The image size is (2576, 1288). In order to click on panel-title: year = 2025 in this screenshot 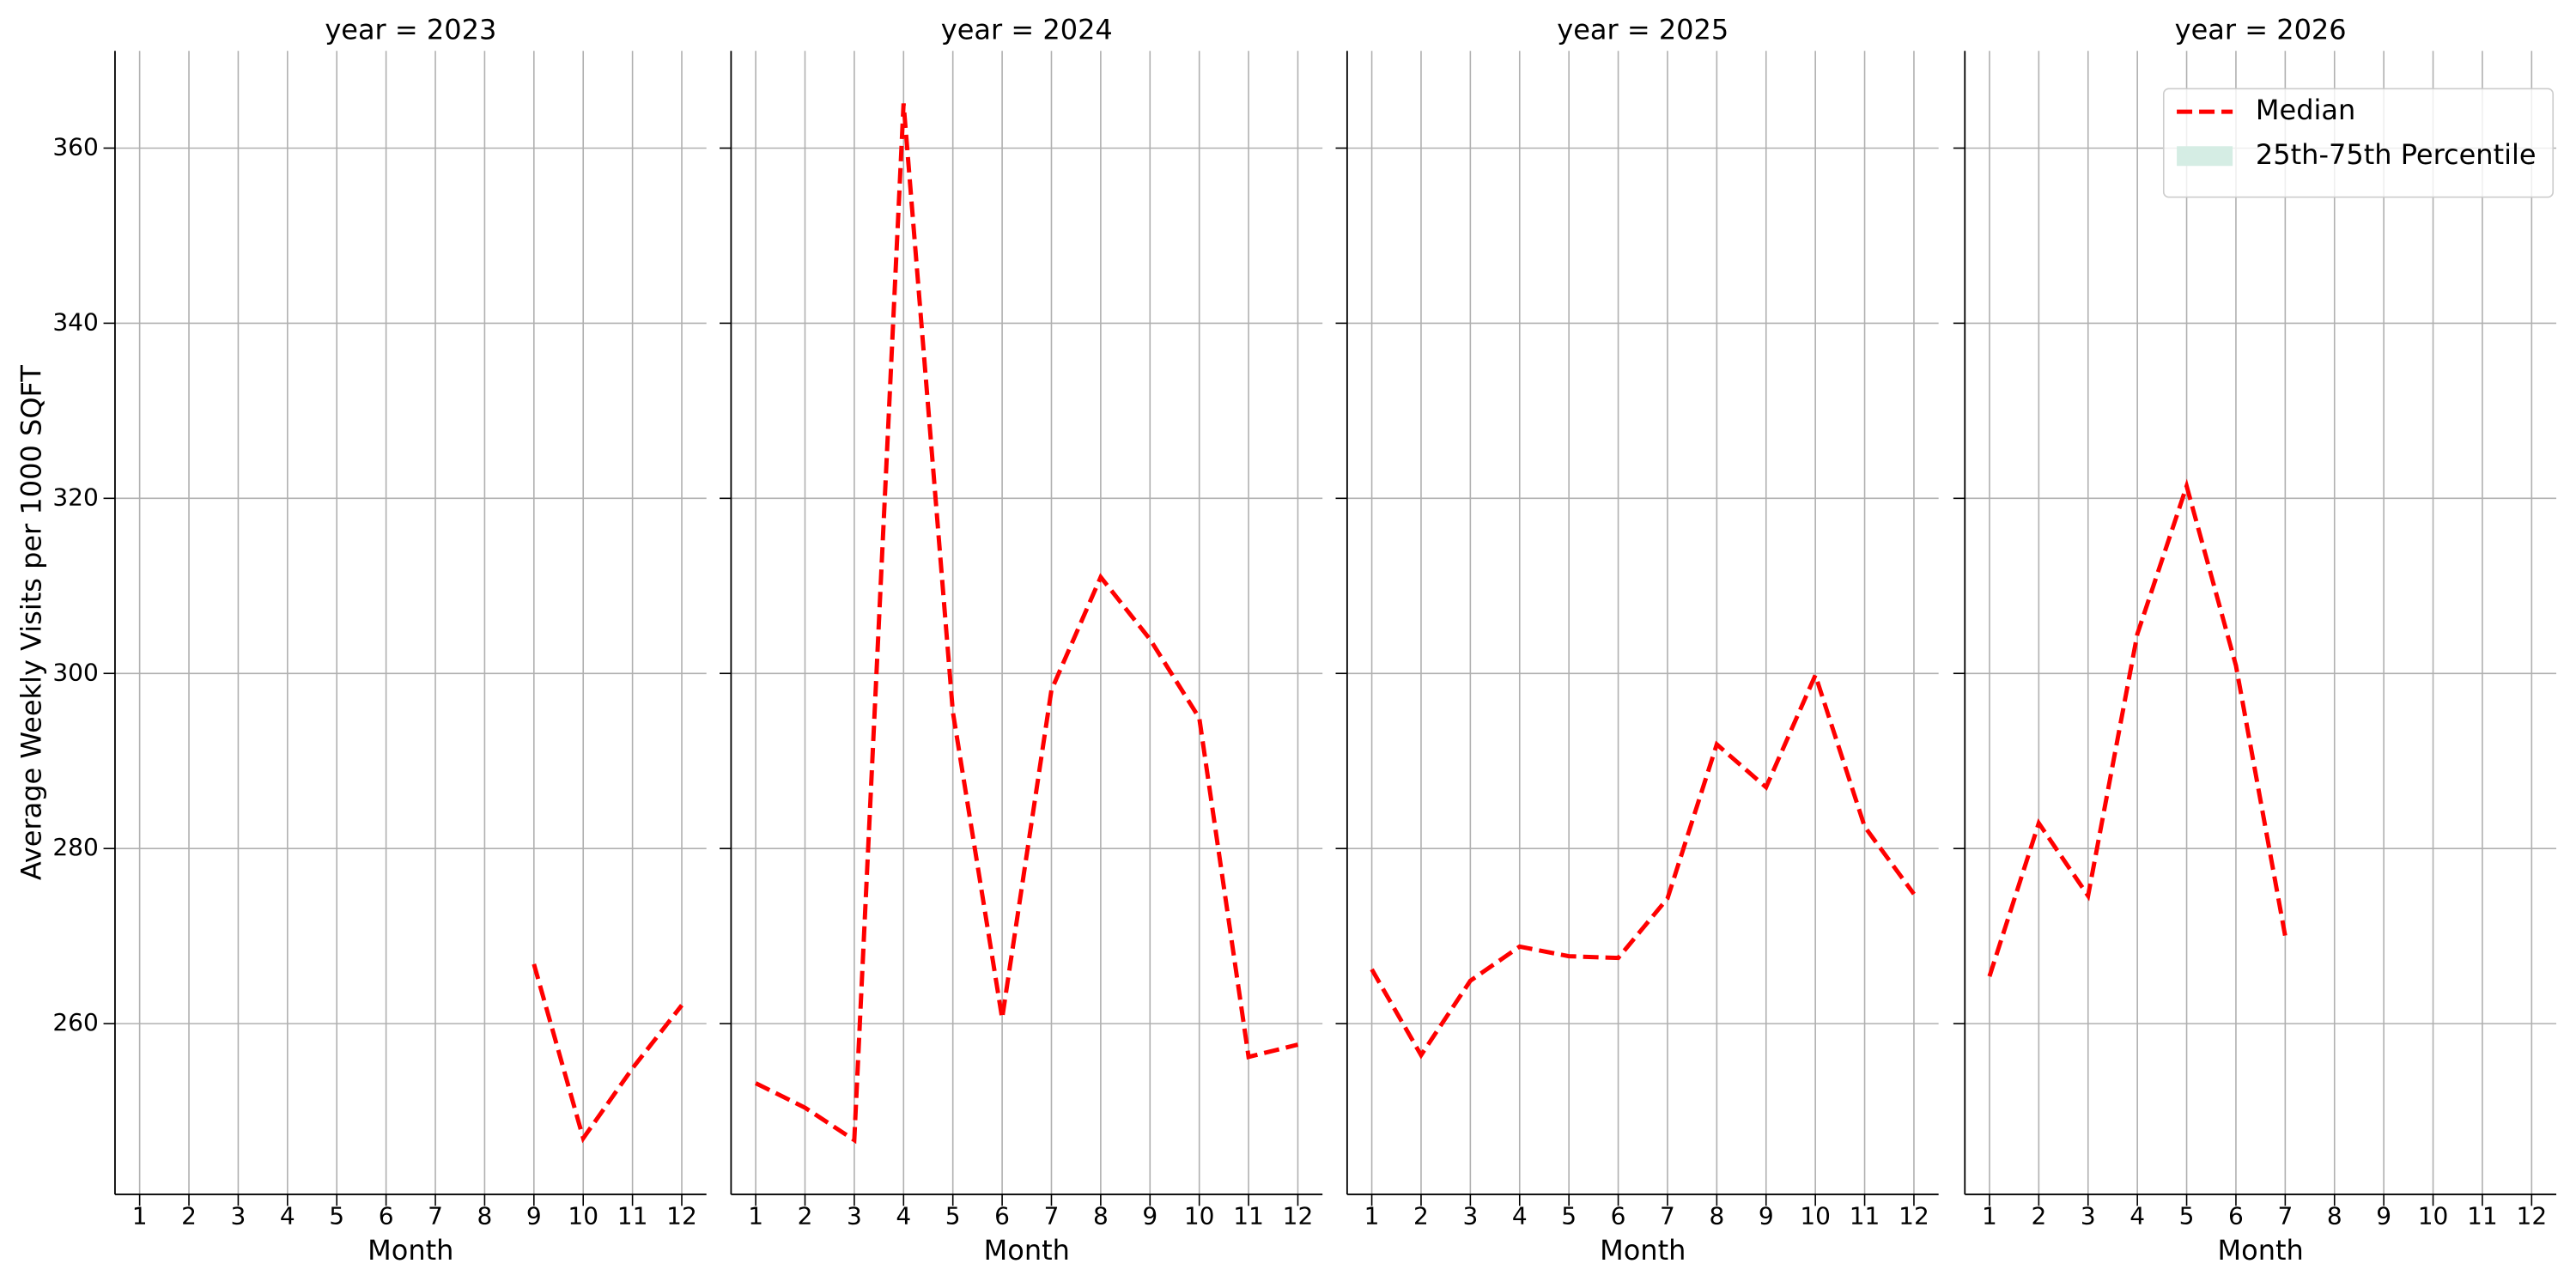, I will do `click(1642, 29)`.